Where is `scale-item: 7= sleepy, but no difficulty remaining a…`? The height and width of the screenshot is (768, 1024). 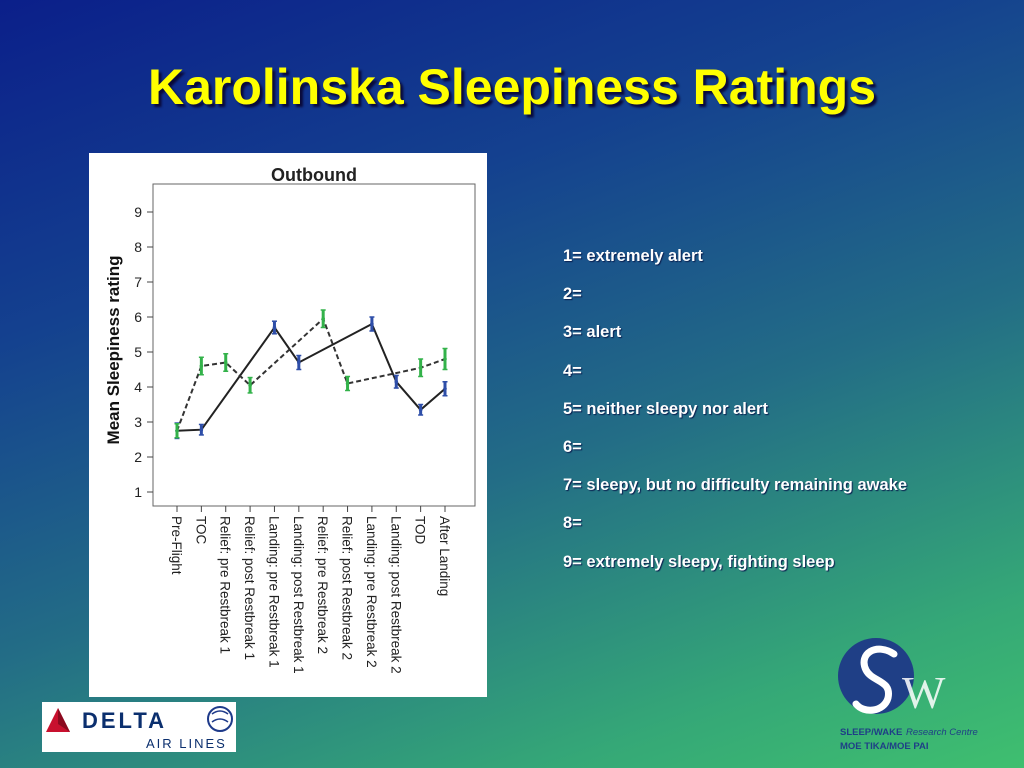
scale-item: 7= sleepy, but no difficulty remaining a… is located at coordinates (735, 485).